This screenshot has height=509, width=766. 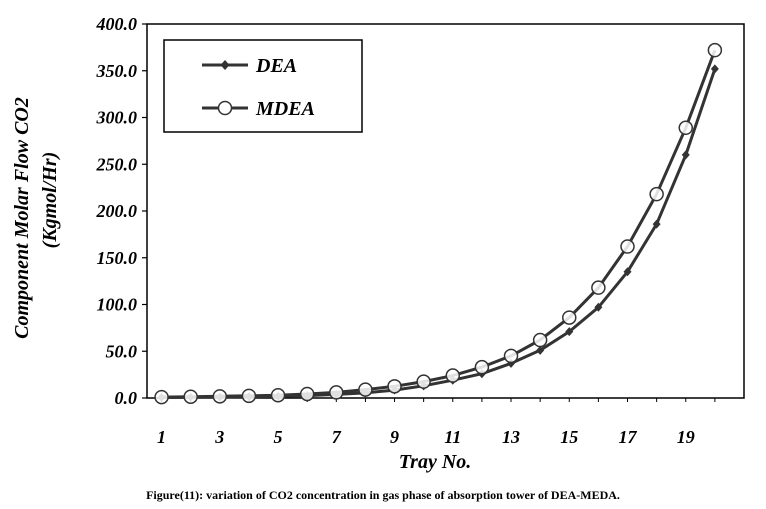 I want to click on y-tick-label: 350.0, so click(x=117, y=71).